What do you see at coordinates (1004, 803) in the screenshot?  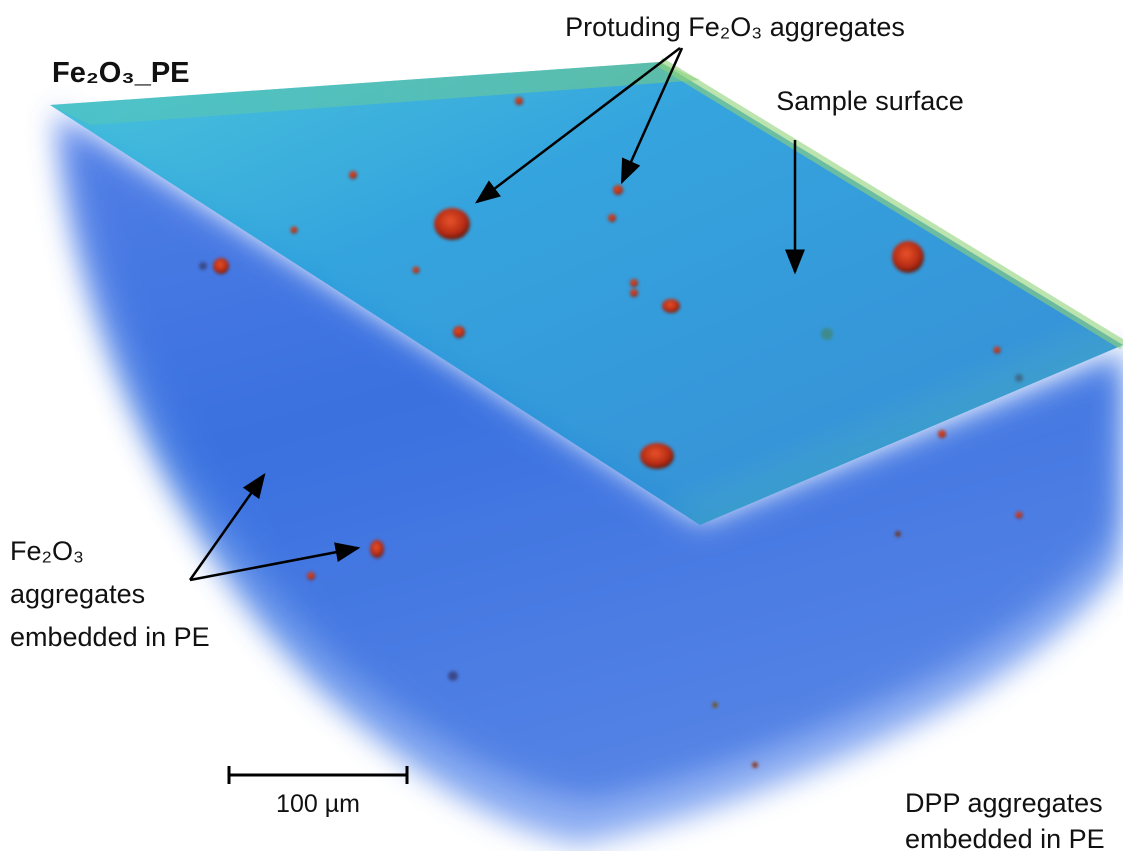 I see `label-dpp: DPP aggregates` at bounding box center [1004, 803].